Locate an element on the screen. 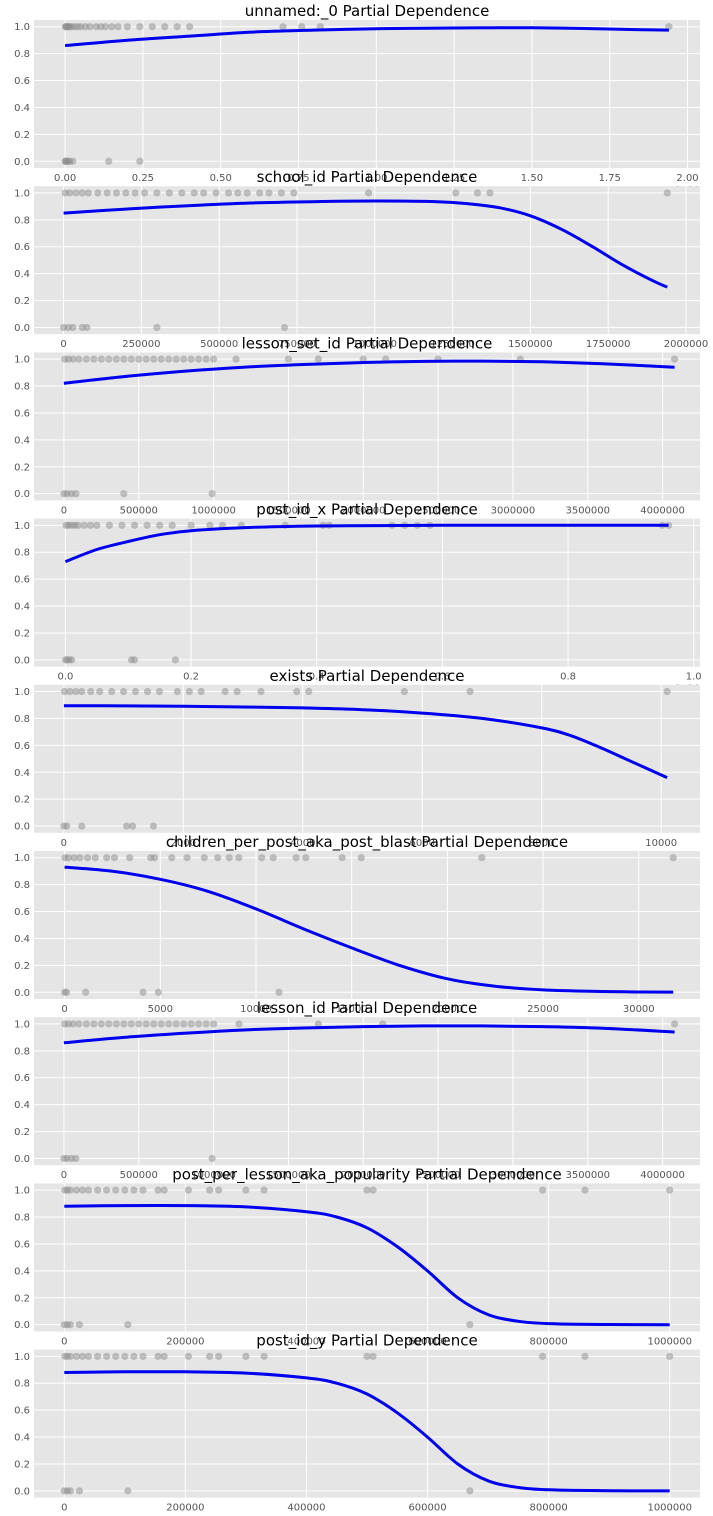 This screenshot has height=1516, width=713. chart-title: lesson_id Partial Dependence is located at coordinates (367, 1008).